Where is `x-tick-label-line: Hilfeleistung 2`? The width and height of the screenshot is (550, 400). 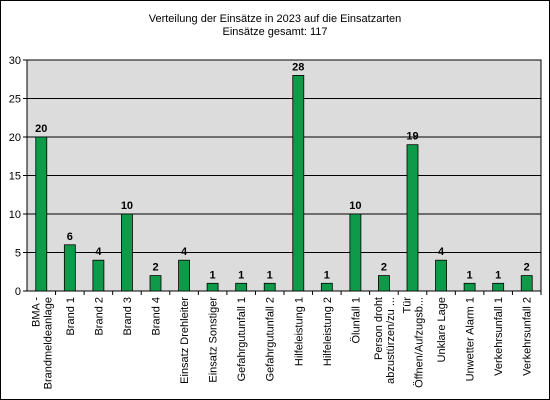 x-tick-label-line: Hilfeleistung 2 is located at coordinates (328, 331).